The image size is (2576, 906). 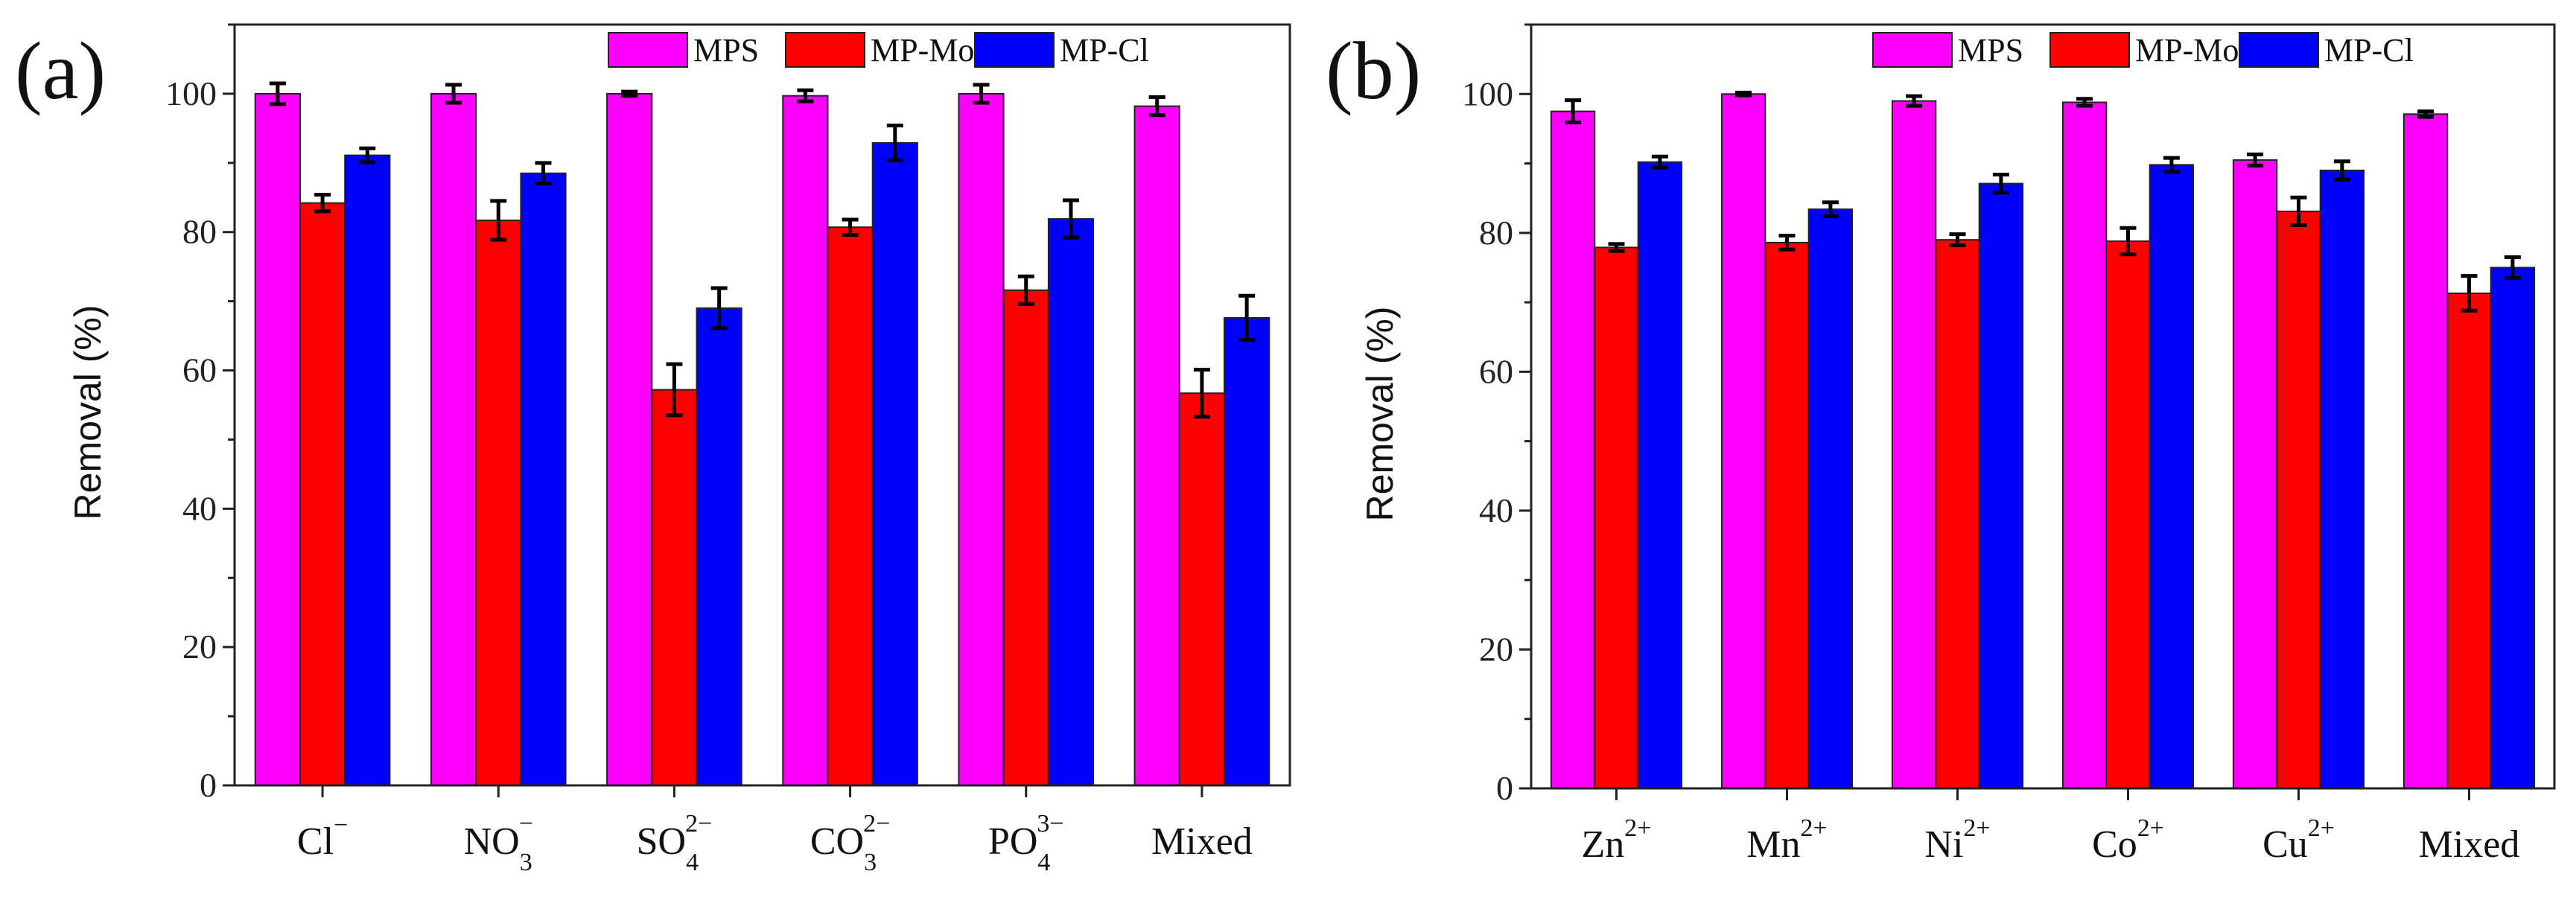 I want to click on category-base: Co, so click(x=2114, y=844).